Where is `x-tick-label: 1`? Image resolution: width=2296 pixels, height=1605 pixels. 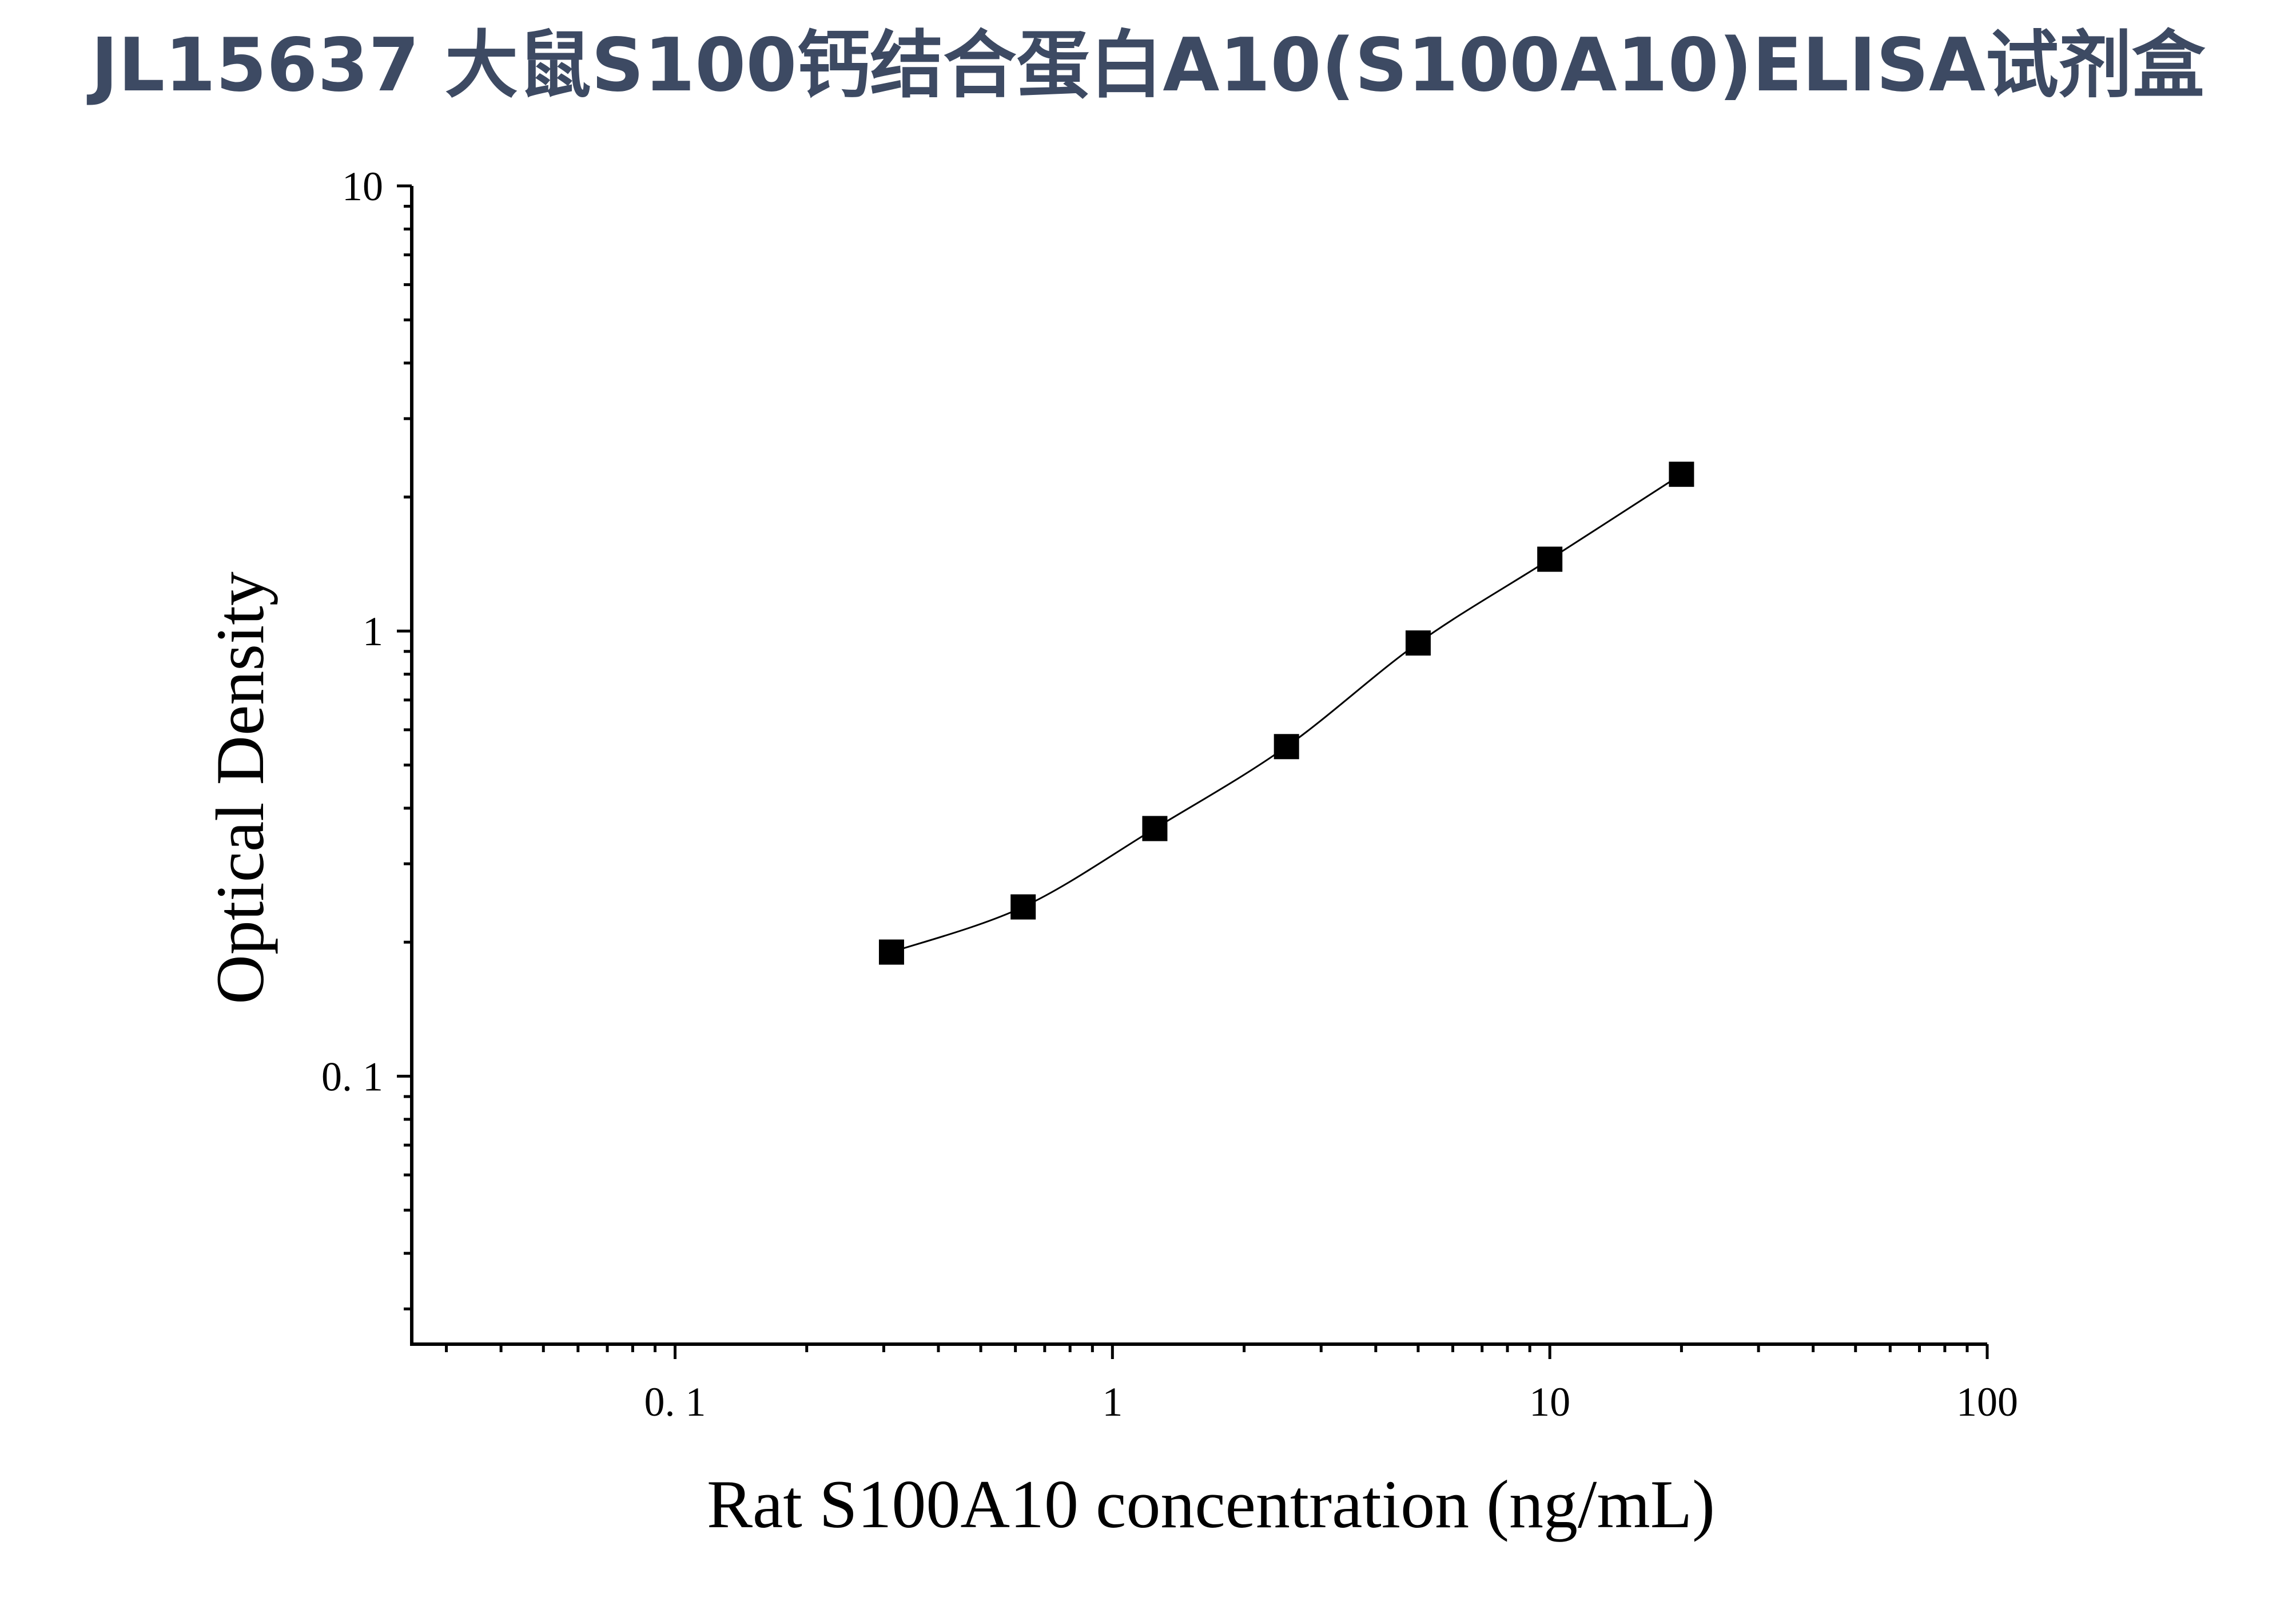
x-tick-label: 1 is located at coordinates (1112, 1402).